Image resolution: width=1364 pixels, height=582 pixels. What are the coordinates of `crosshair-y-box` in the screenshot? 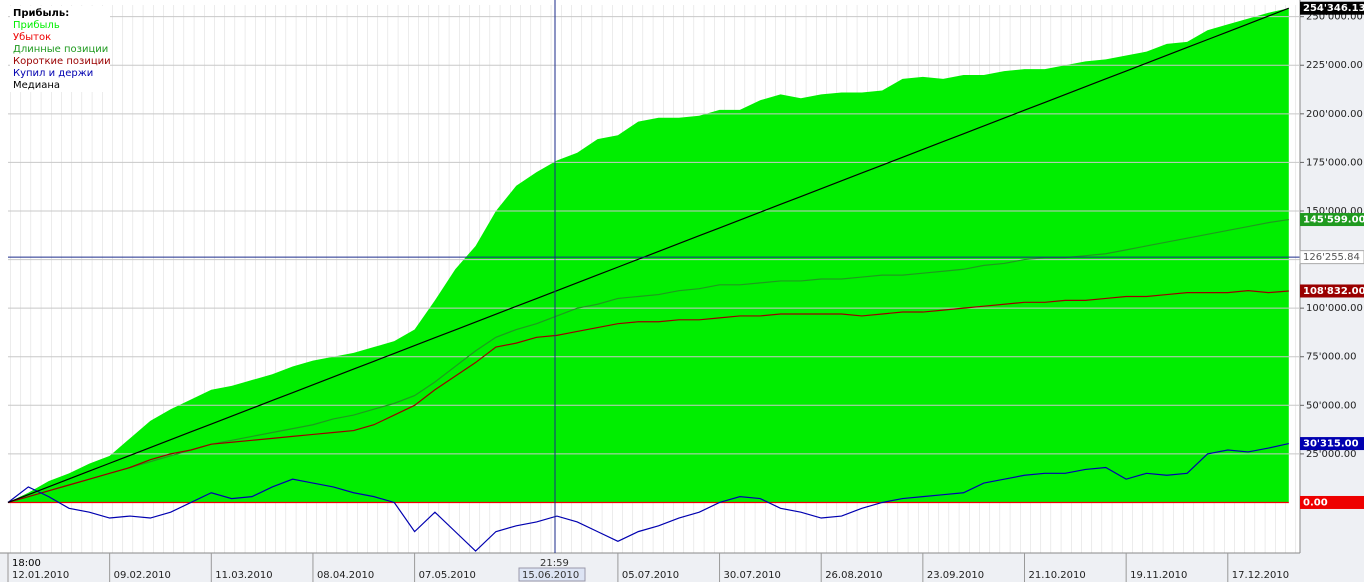 It's located at (1331, 257).